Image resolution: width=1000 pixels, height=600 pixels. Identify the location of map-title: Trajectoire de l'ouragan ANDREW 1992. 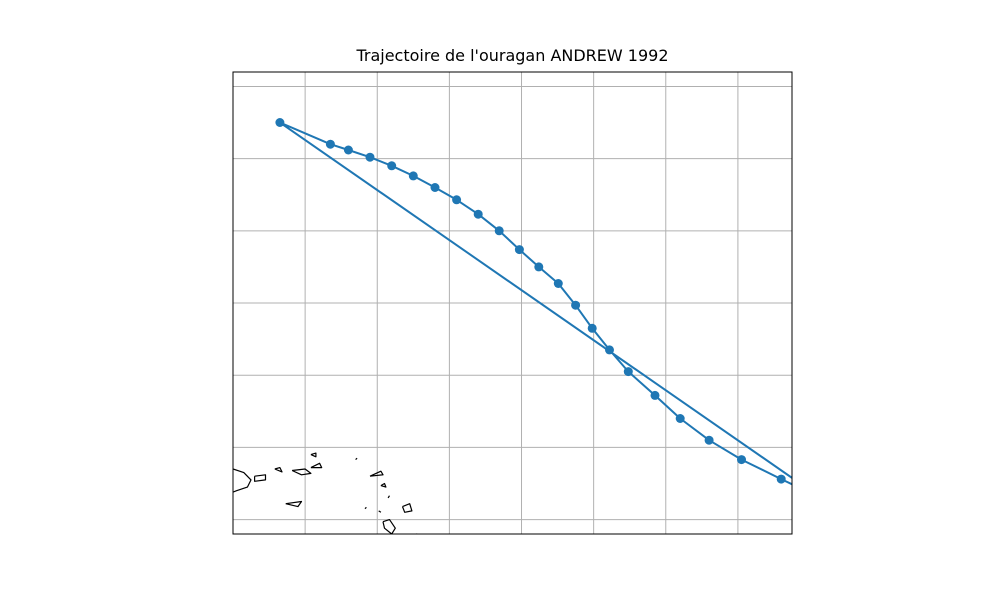
(512, 55).